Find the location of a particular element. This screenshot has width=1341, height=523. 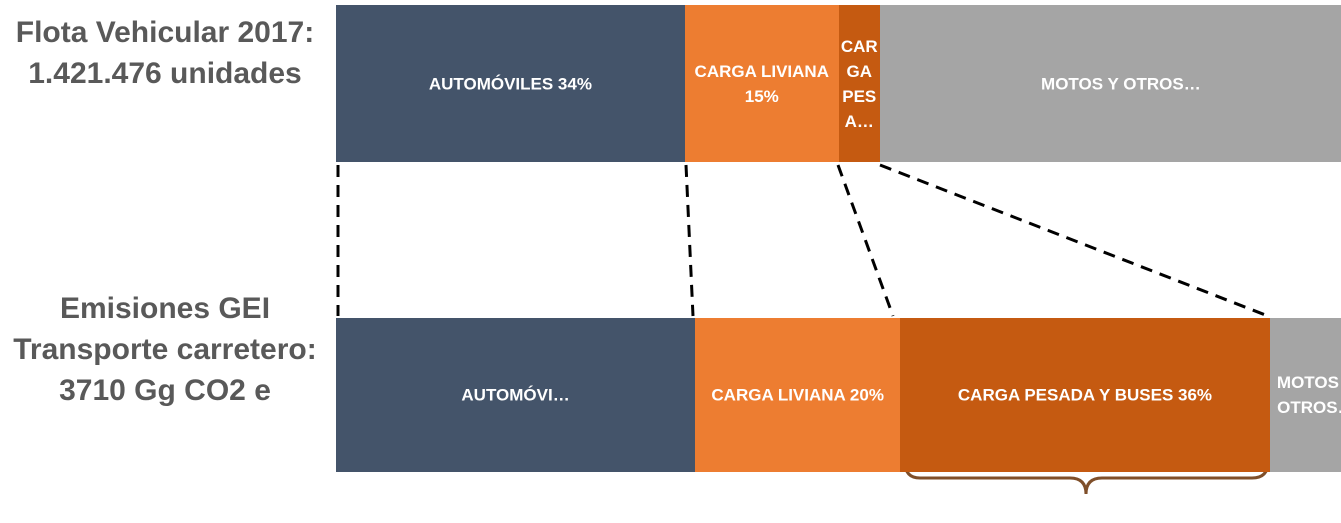

data-label: CARGA LIVIANA 20% is located at coordinates (797, 395).